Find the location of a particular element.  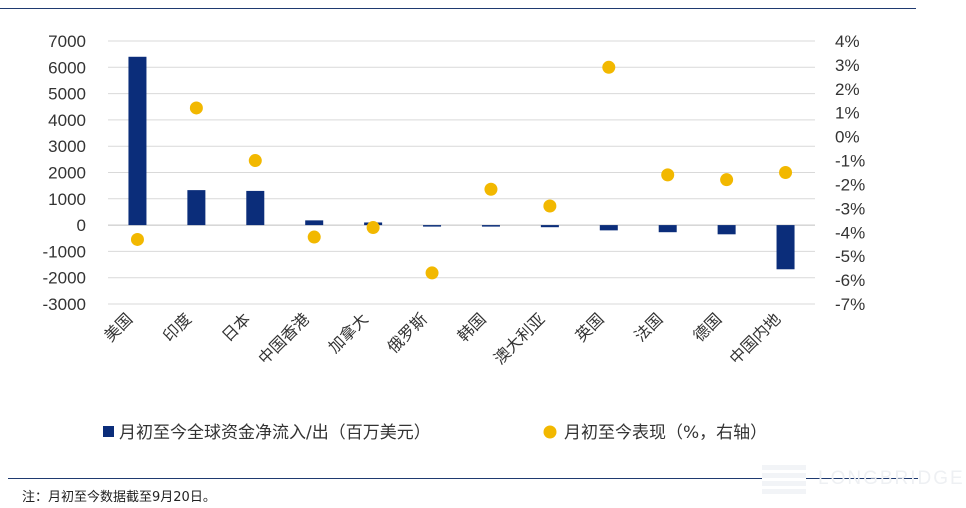

category-label: 德国 is located at coordinates (707, 327).